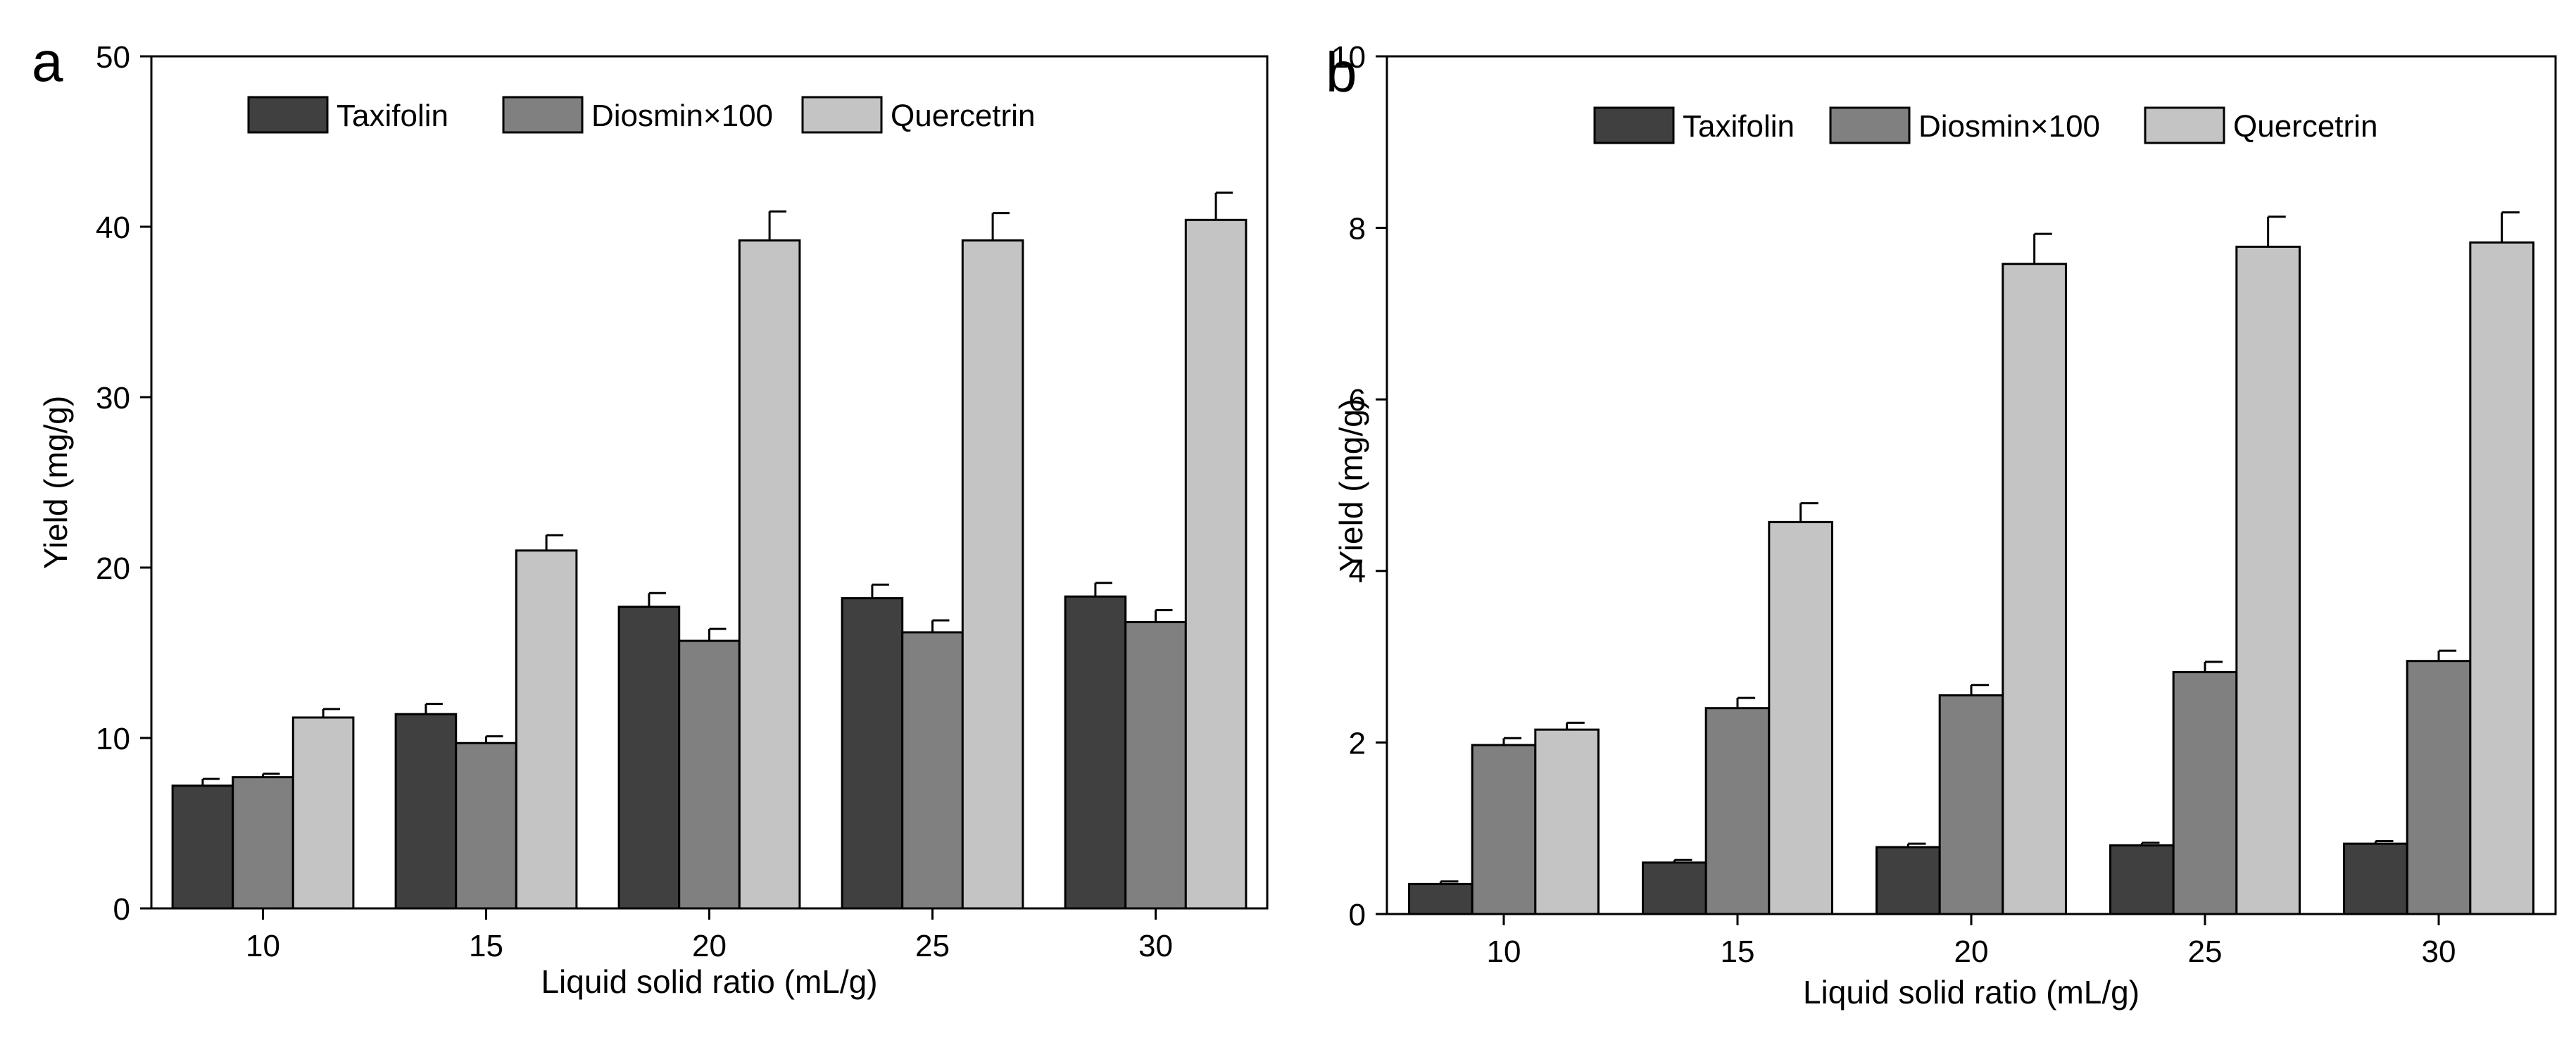 This screenshot has width=2576, height=1045. Describe the element at coordinates (1358, 229) in the screenshot. I see `y-tick-label: 8` at that location.